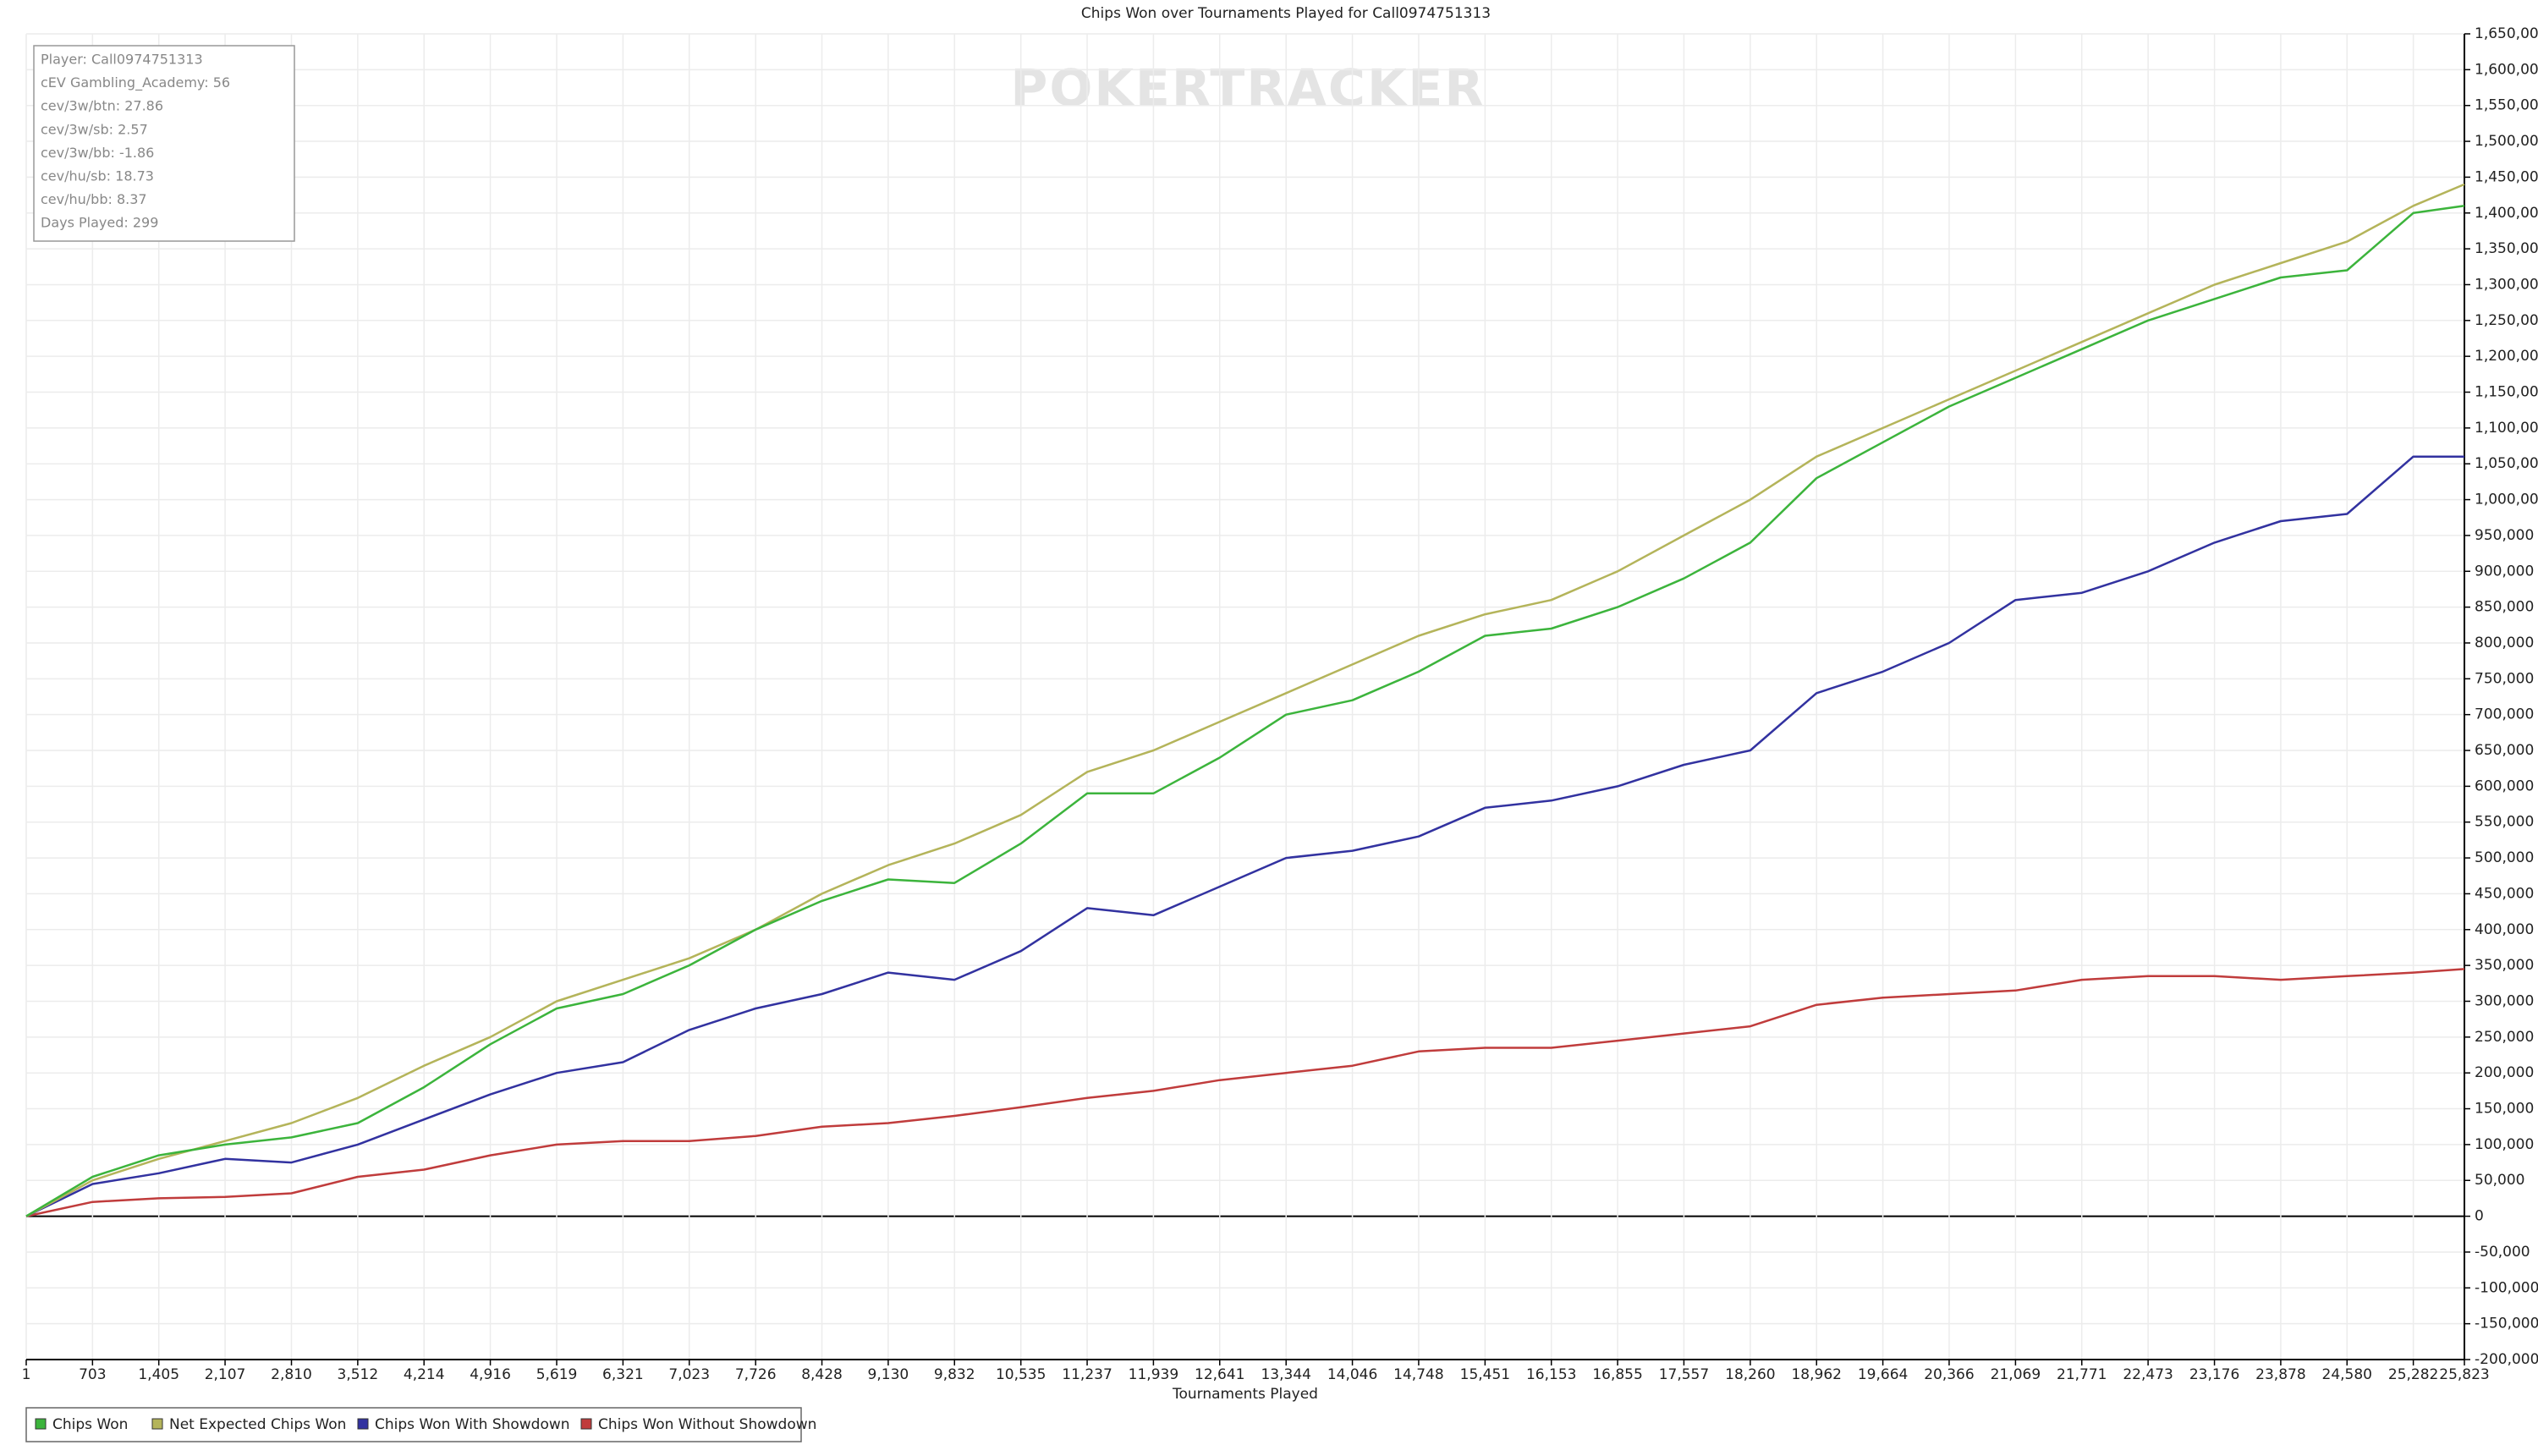  What do you see at coordinates (2504, 1109) in the screenshot?
I see `y-tick-label: 150,000` at bounding box center [2504, 1109].